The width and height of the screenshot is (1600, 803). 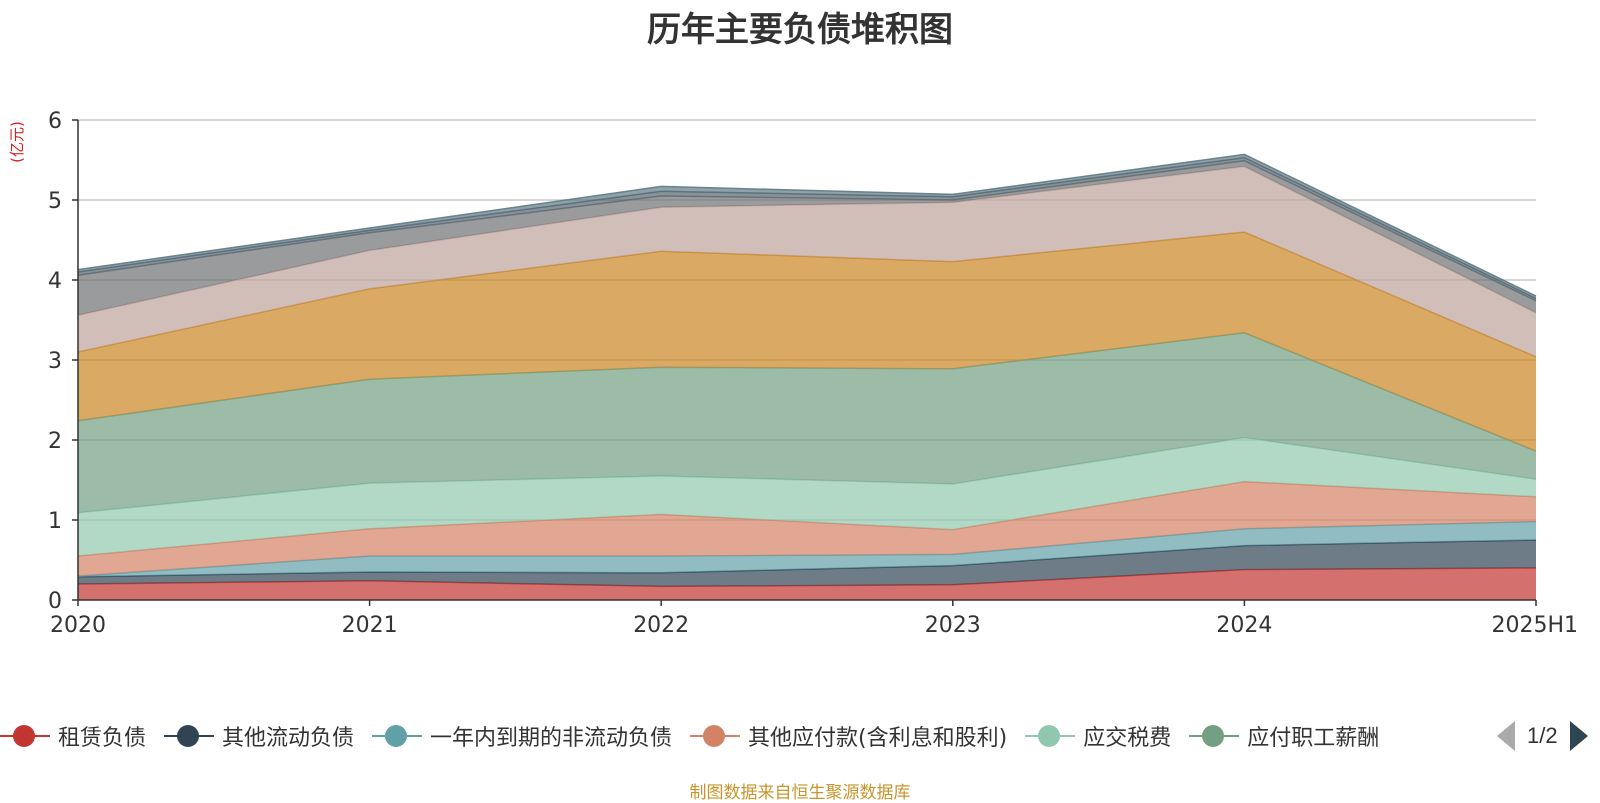 What do you see at coordinates (1244, 625) in the screenshot?
I see `x-tick-label: 2024` at bounding box center [1244, 625].